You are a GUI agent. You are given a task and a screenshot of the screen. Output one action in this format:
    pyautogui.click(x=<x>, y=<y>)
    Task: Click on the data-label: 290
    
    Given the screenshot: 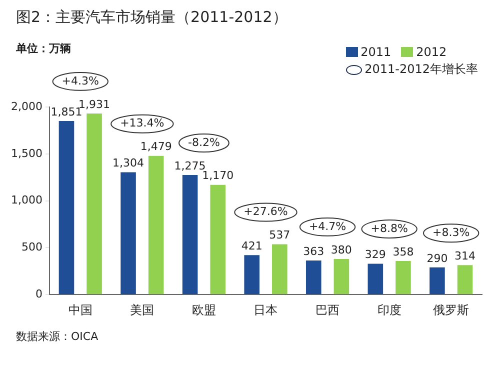 What is the action you would take?
    pyautogui.click(x=437, y=258)
    